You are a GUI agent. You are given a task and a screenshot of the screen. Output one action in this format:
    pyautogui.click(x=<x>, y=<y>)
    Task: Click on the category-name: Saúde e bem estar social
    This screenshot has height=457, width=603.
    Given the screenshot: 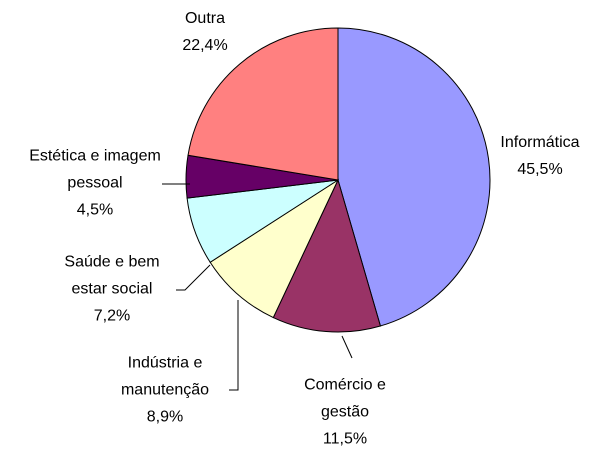 What is the action you would take?
    pyautogui.click(x=112, y=275)
    